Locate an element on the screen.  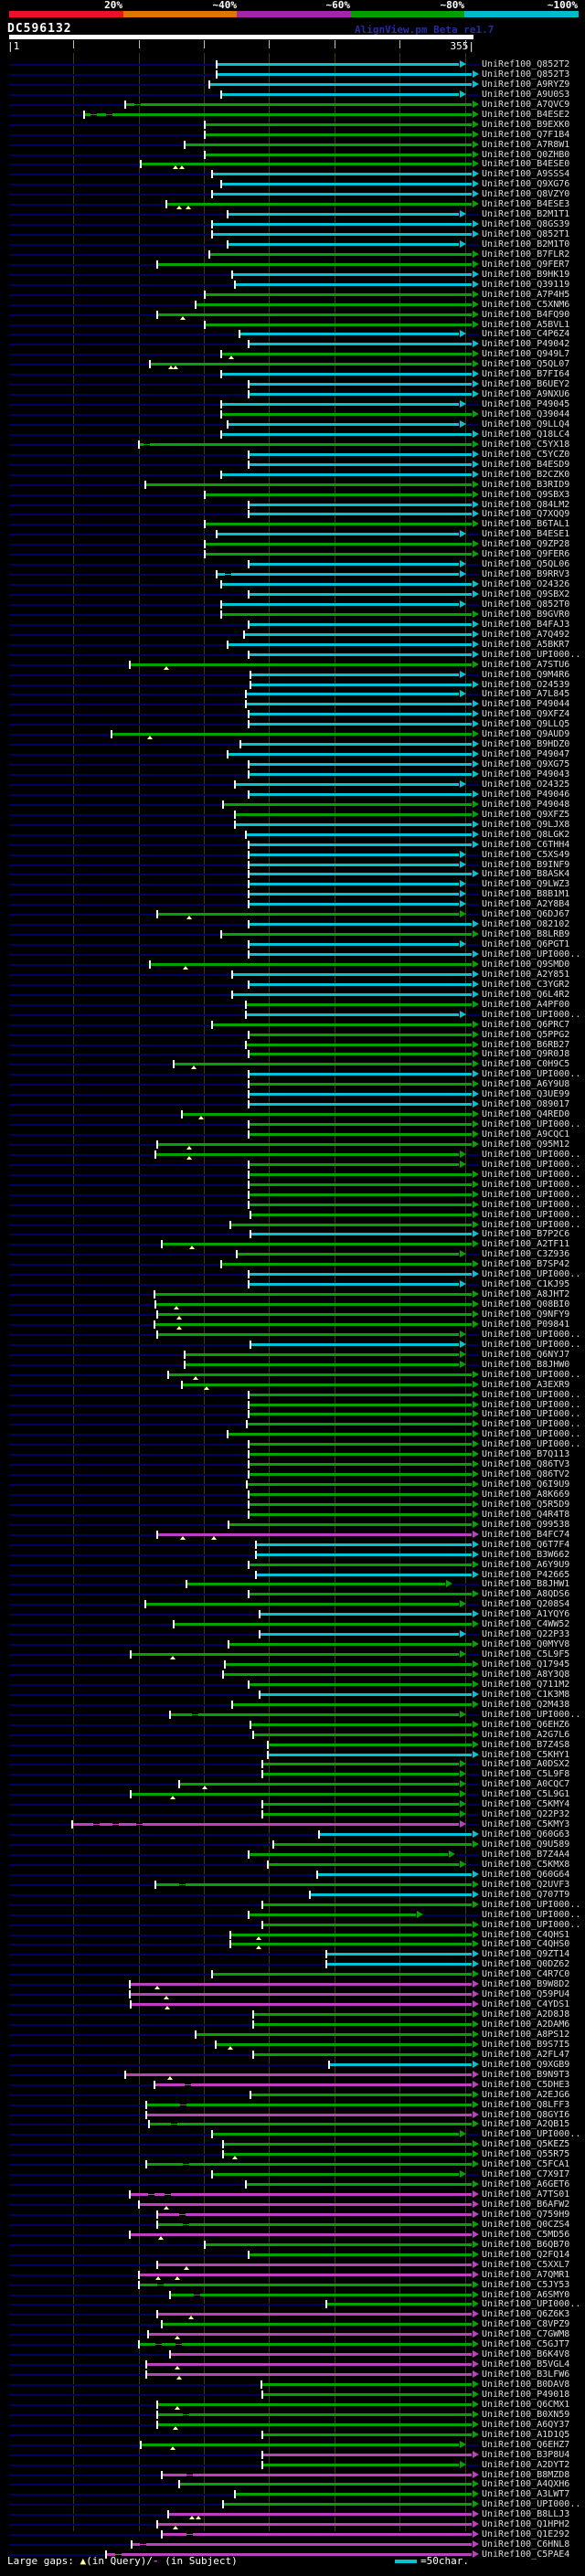
alignment-row: UniRef100_C4P6Z4 is located at coordinates (293, 334).